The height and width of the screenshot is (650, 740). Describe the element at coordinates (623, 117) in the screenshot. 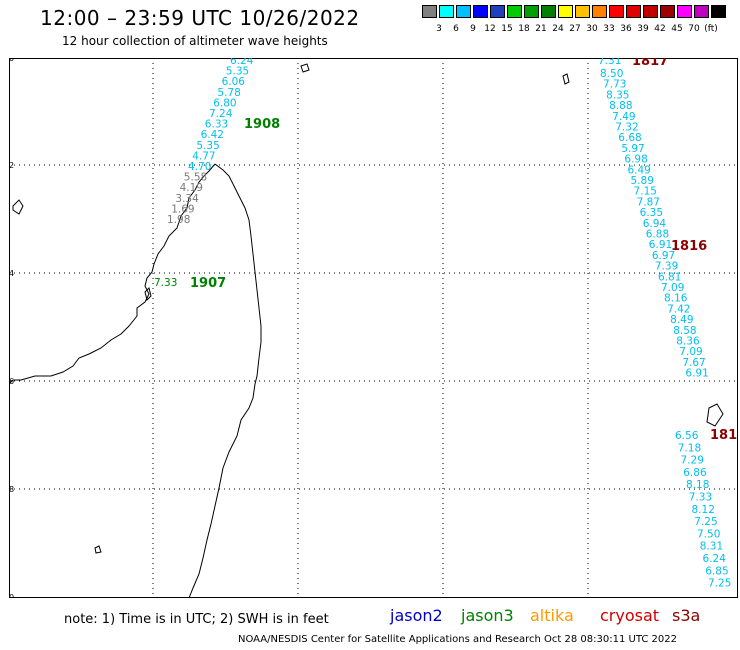

I see `swh-value: 7.49` at that location.